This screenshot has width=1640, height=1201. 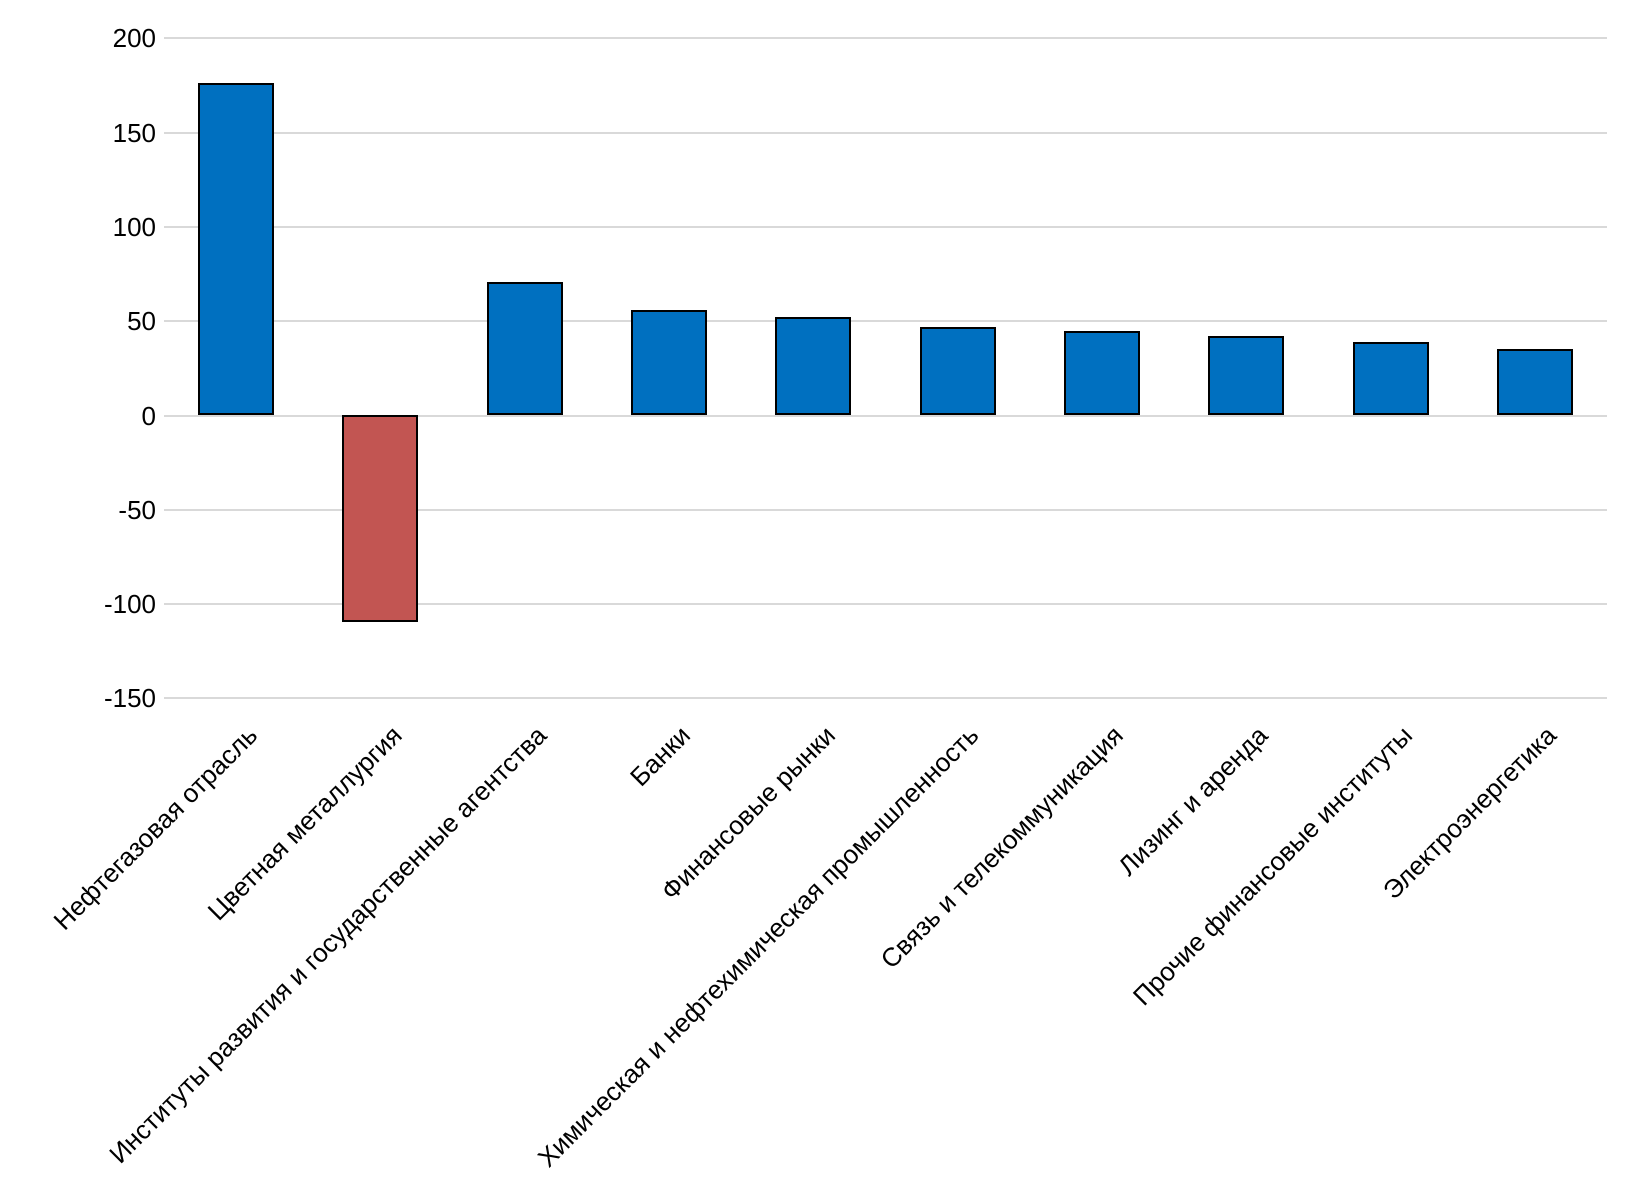 What do you see at coordinates (137, 509) in the screenshot?
I see `y-tick-label: -50` at bounding box center [137, 509].